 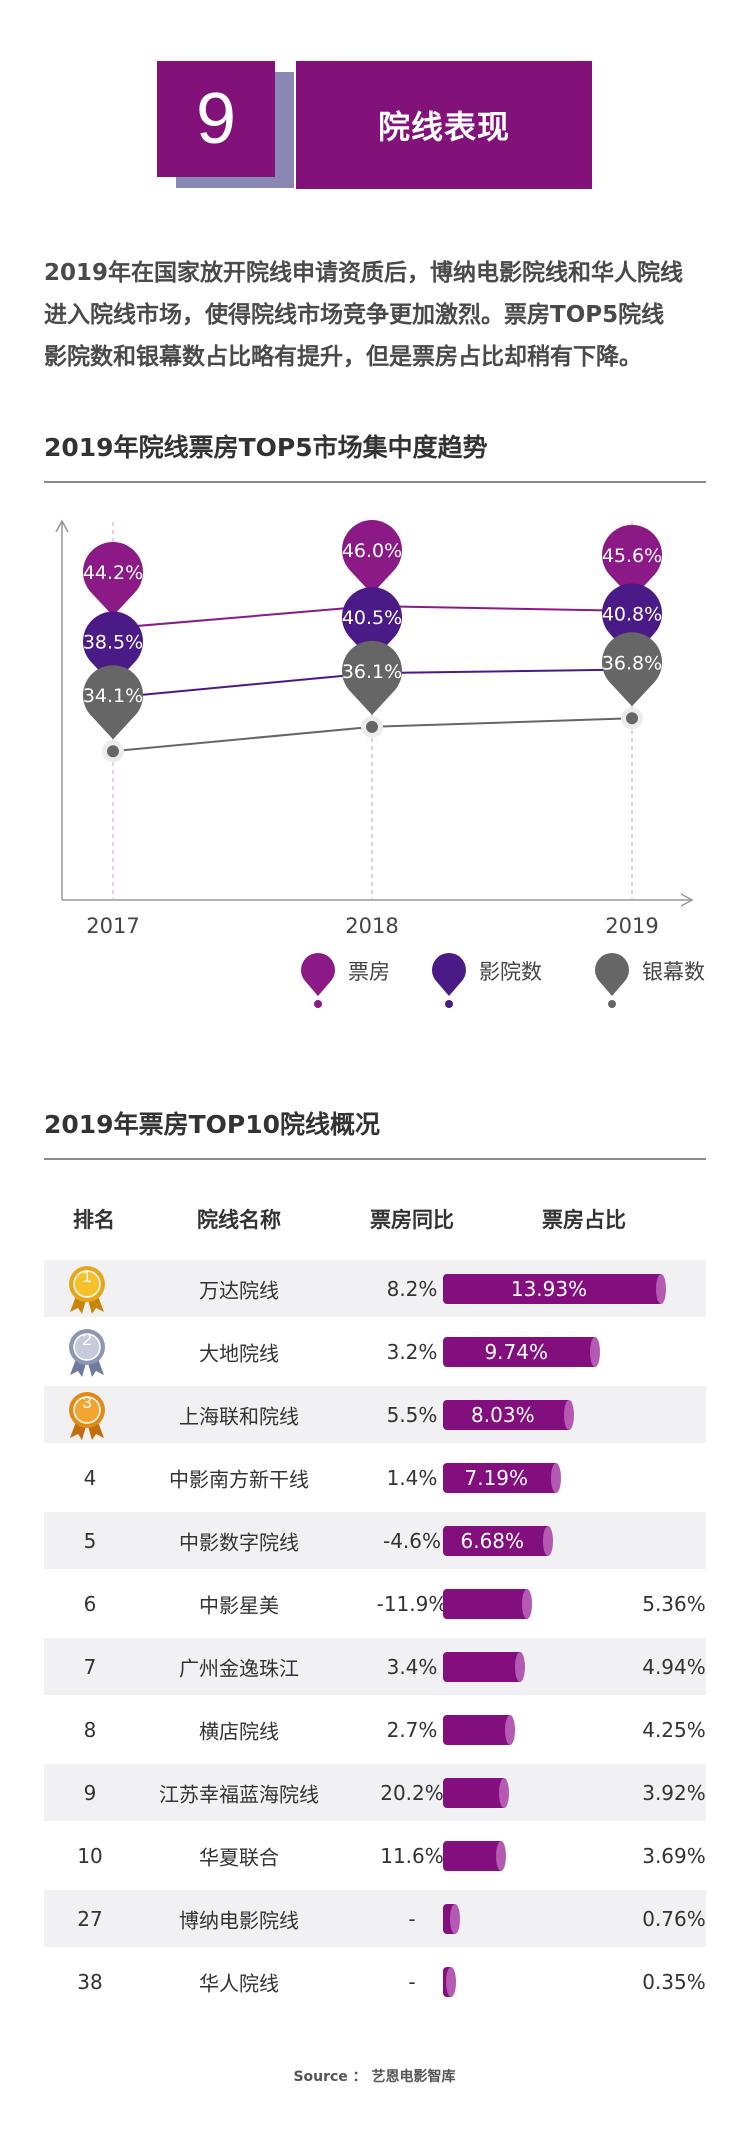 What do you see at coordinates (62, 526) in the screenshot?
I see `y-axis-arrow` at bounding box center [62, 526].